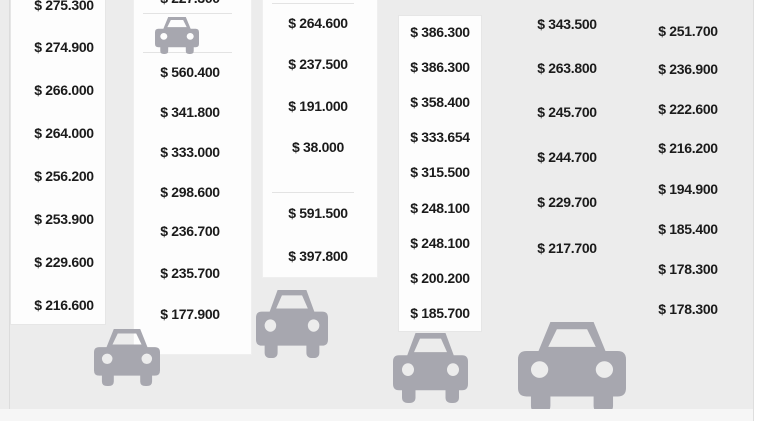  Describe the element at coordinates (688, 189) in the screenshot. I see `price-value: $ 194.900` at that location.